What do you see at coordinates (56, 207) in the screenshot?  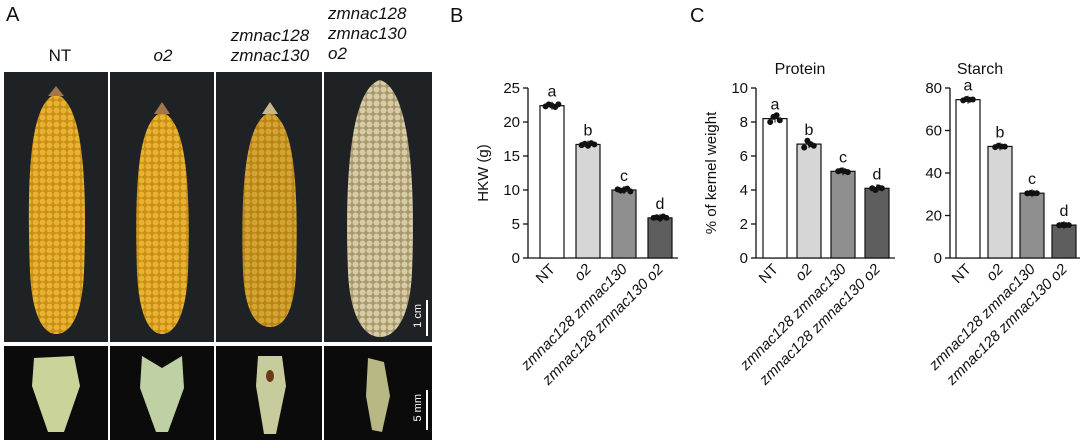 I see `ear-photo-nt` at bounding box center [56, 207].